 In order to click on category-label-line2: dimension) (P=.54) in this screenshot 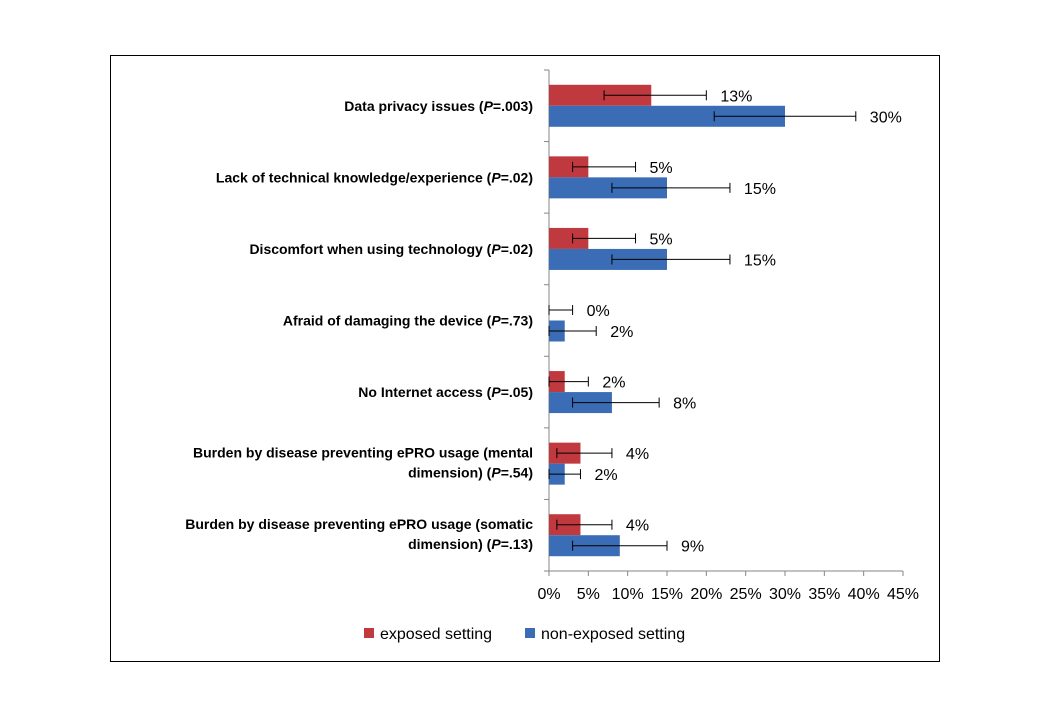, I will do `click(470, 473)`.